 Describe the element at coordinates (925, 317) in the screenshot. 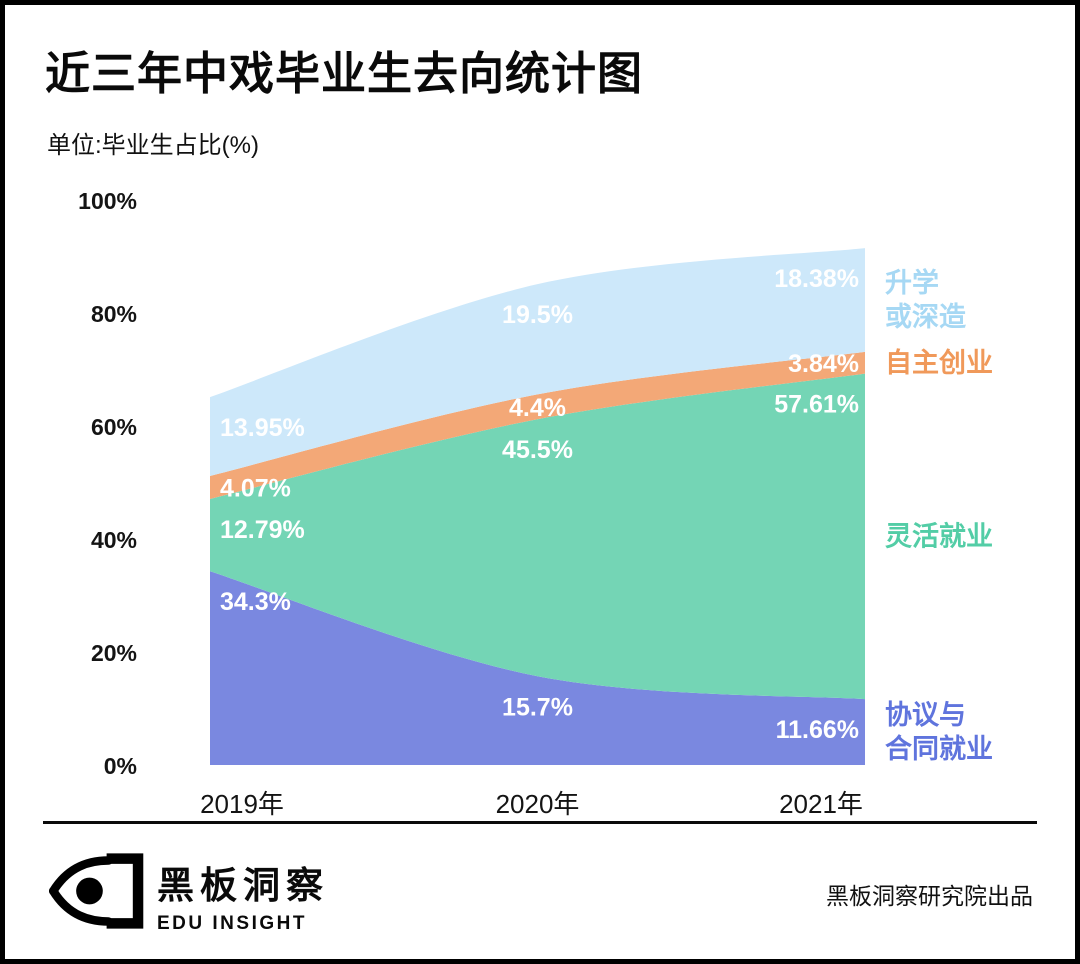

I see `legend-label-3: 或深造` at that location.